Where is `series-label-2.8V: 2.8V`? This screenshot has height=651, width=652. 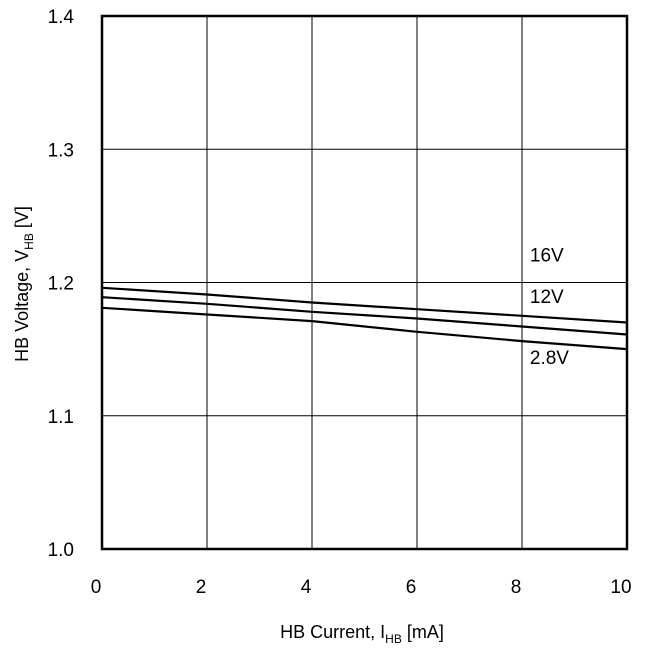 series-label-2.8V: 2.8V is located at coordinates (549, 358).